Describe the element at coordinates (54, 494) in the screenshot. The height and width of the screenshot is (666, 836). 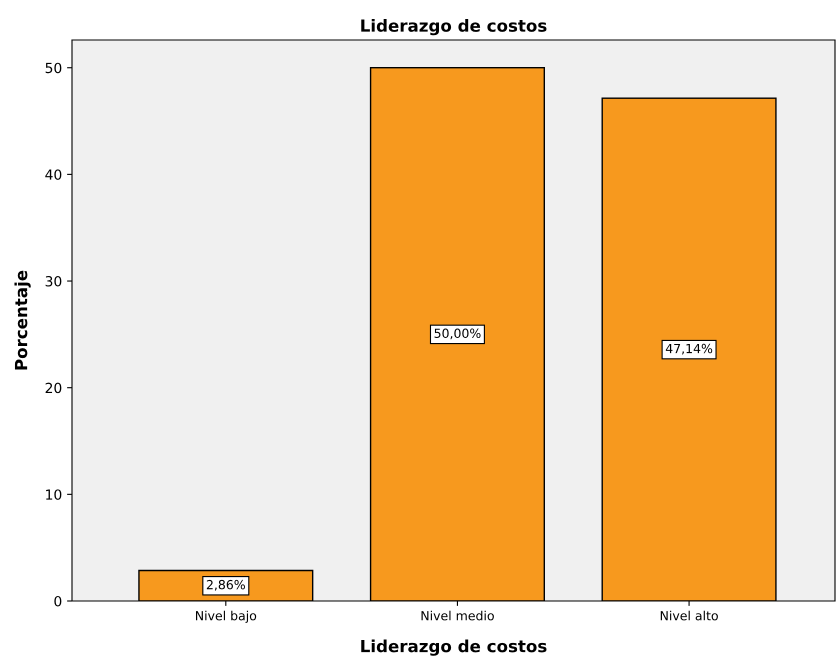
I see `y-tick-label: 10` at that location.